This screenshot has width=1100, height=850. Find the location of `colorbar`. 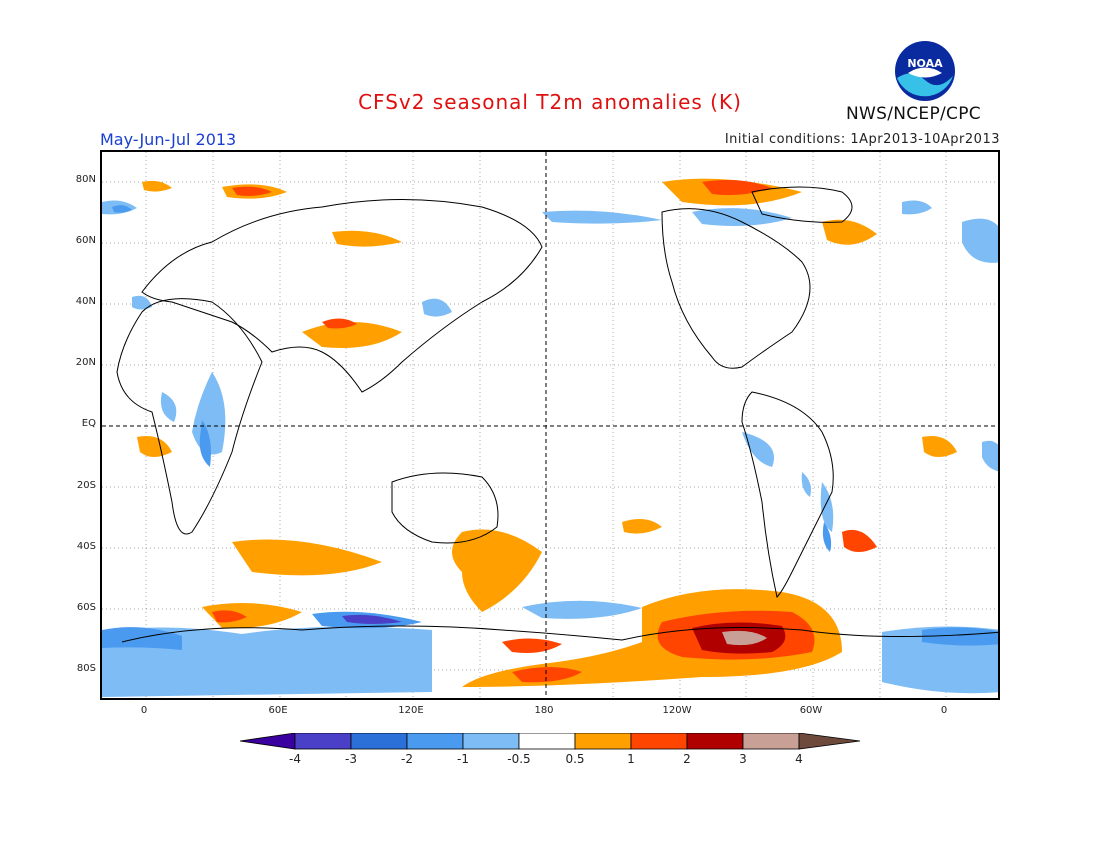

colorbar is located at coordinates (550, 744).